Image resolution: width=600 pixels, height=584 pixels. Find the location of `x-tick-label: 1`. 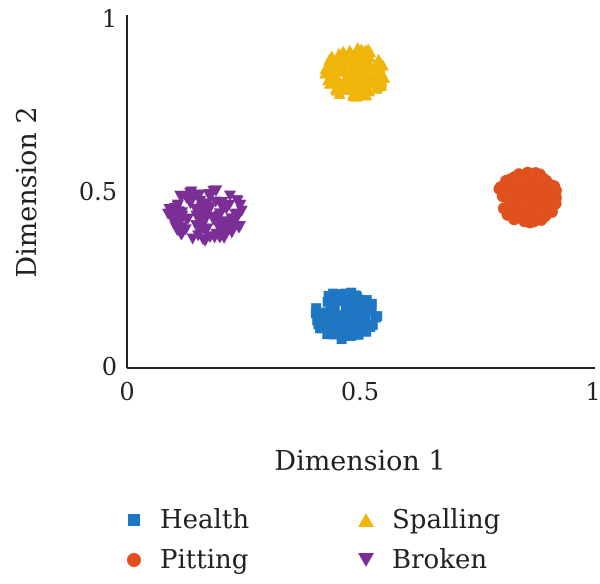

x-tick-label: 1 is located at coordinates (592, 392).